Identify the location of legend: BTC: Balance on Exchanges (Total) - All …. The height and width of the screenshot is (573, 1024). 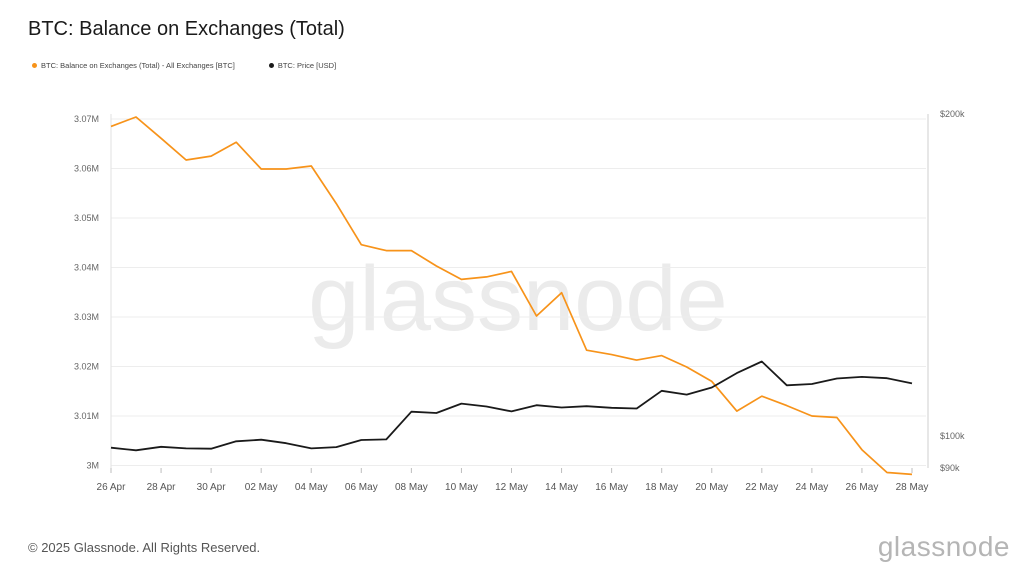
(184, 65).